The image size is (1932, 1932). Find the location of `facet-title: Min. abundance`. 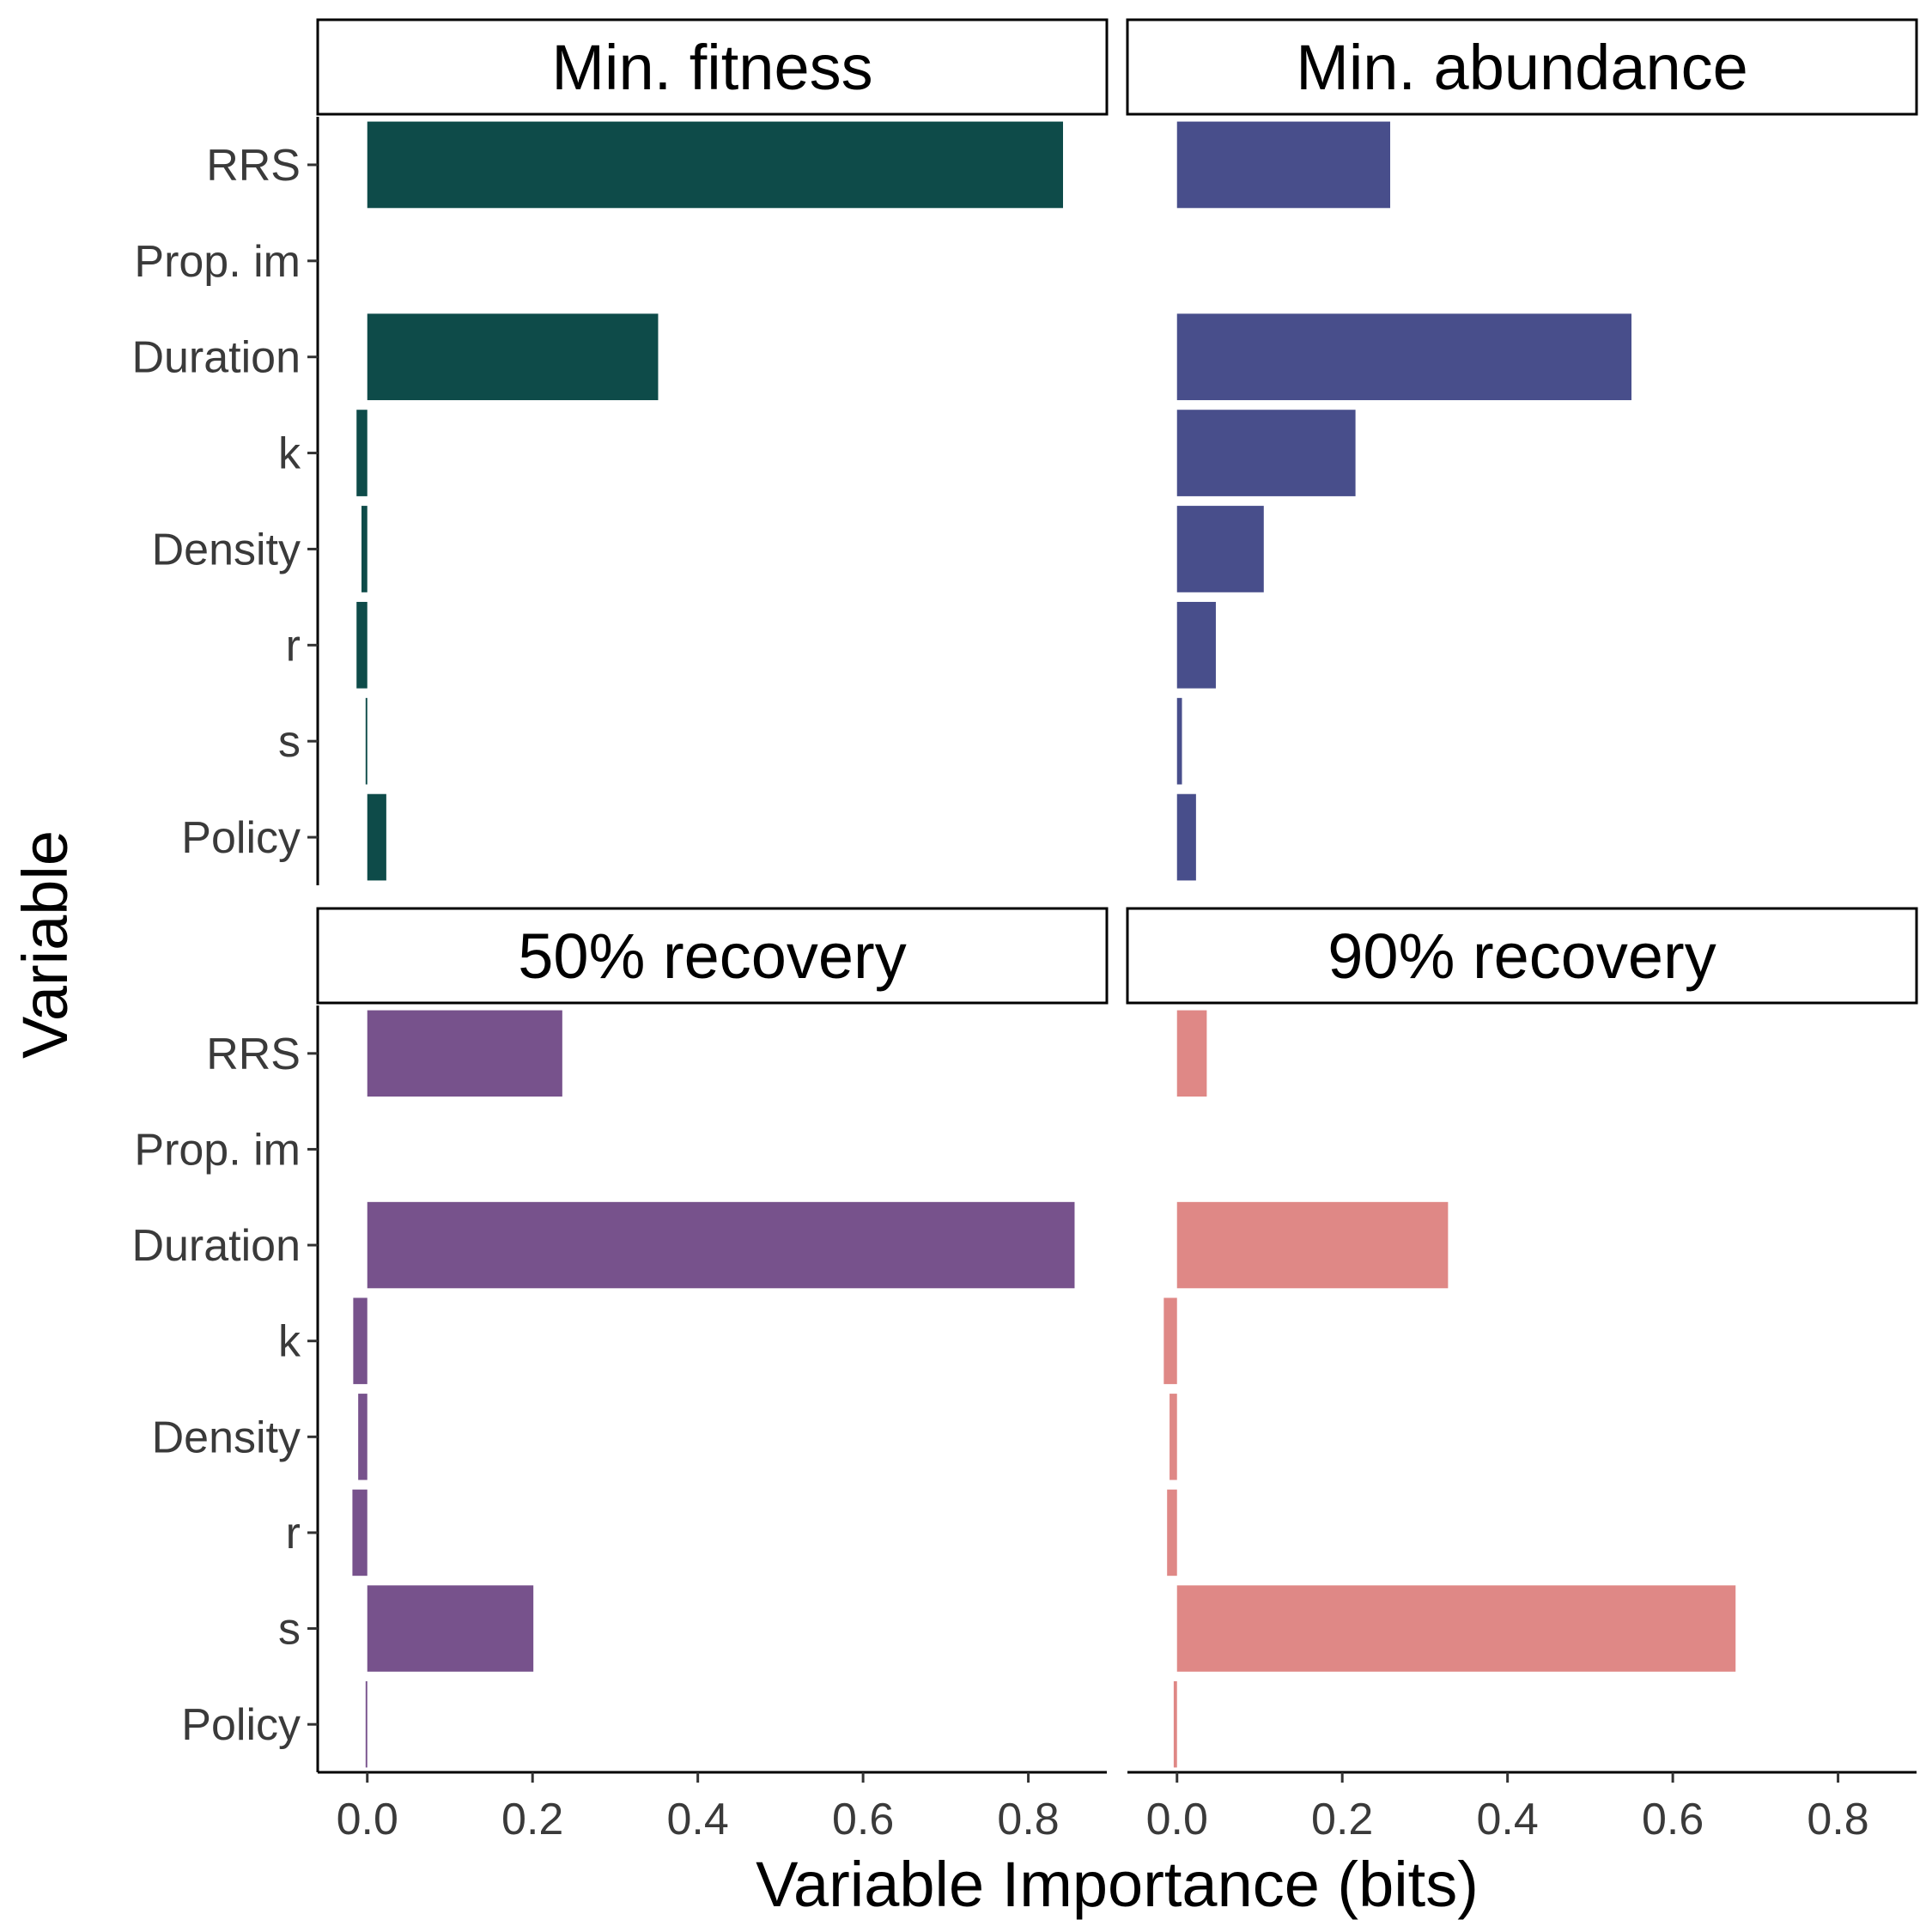

facet-title: Min. abundance is located at coordinates (1522, 67).